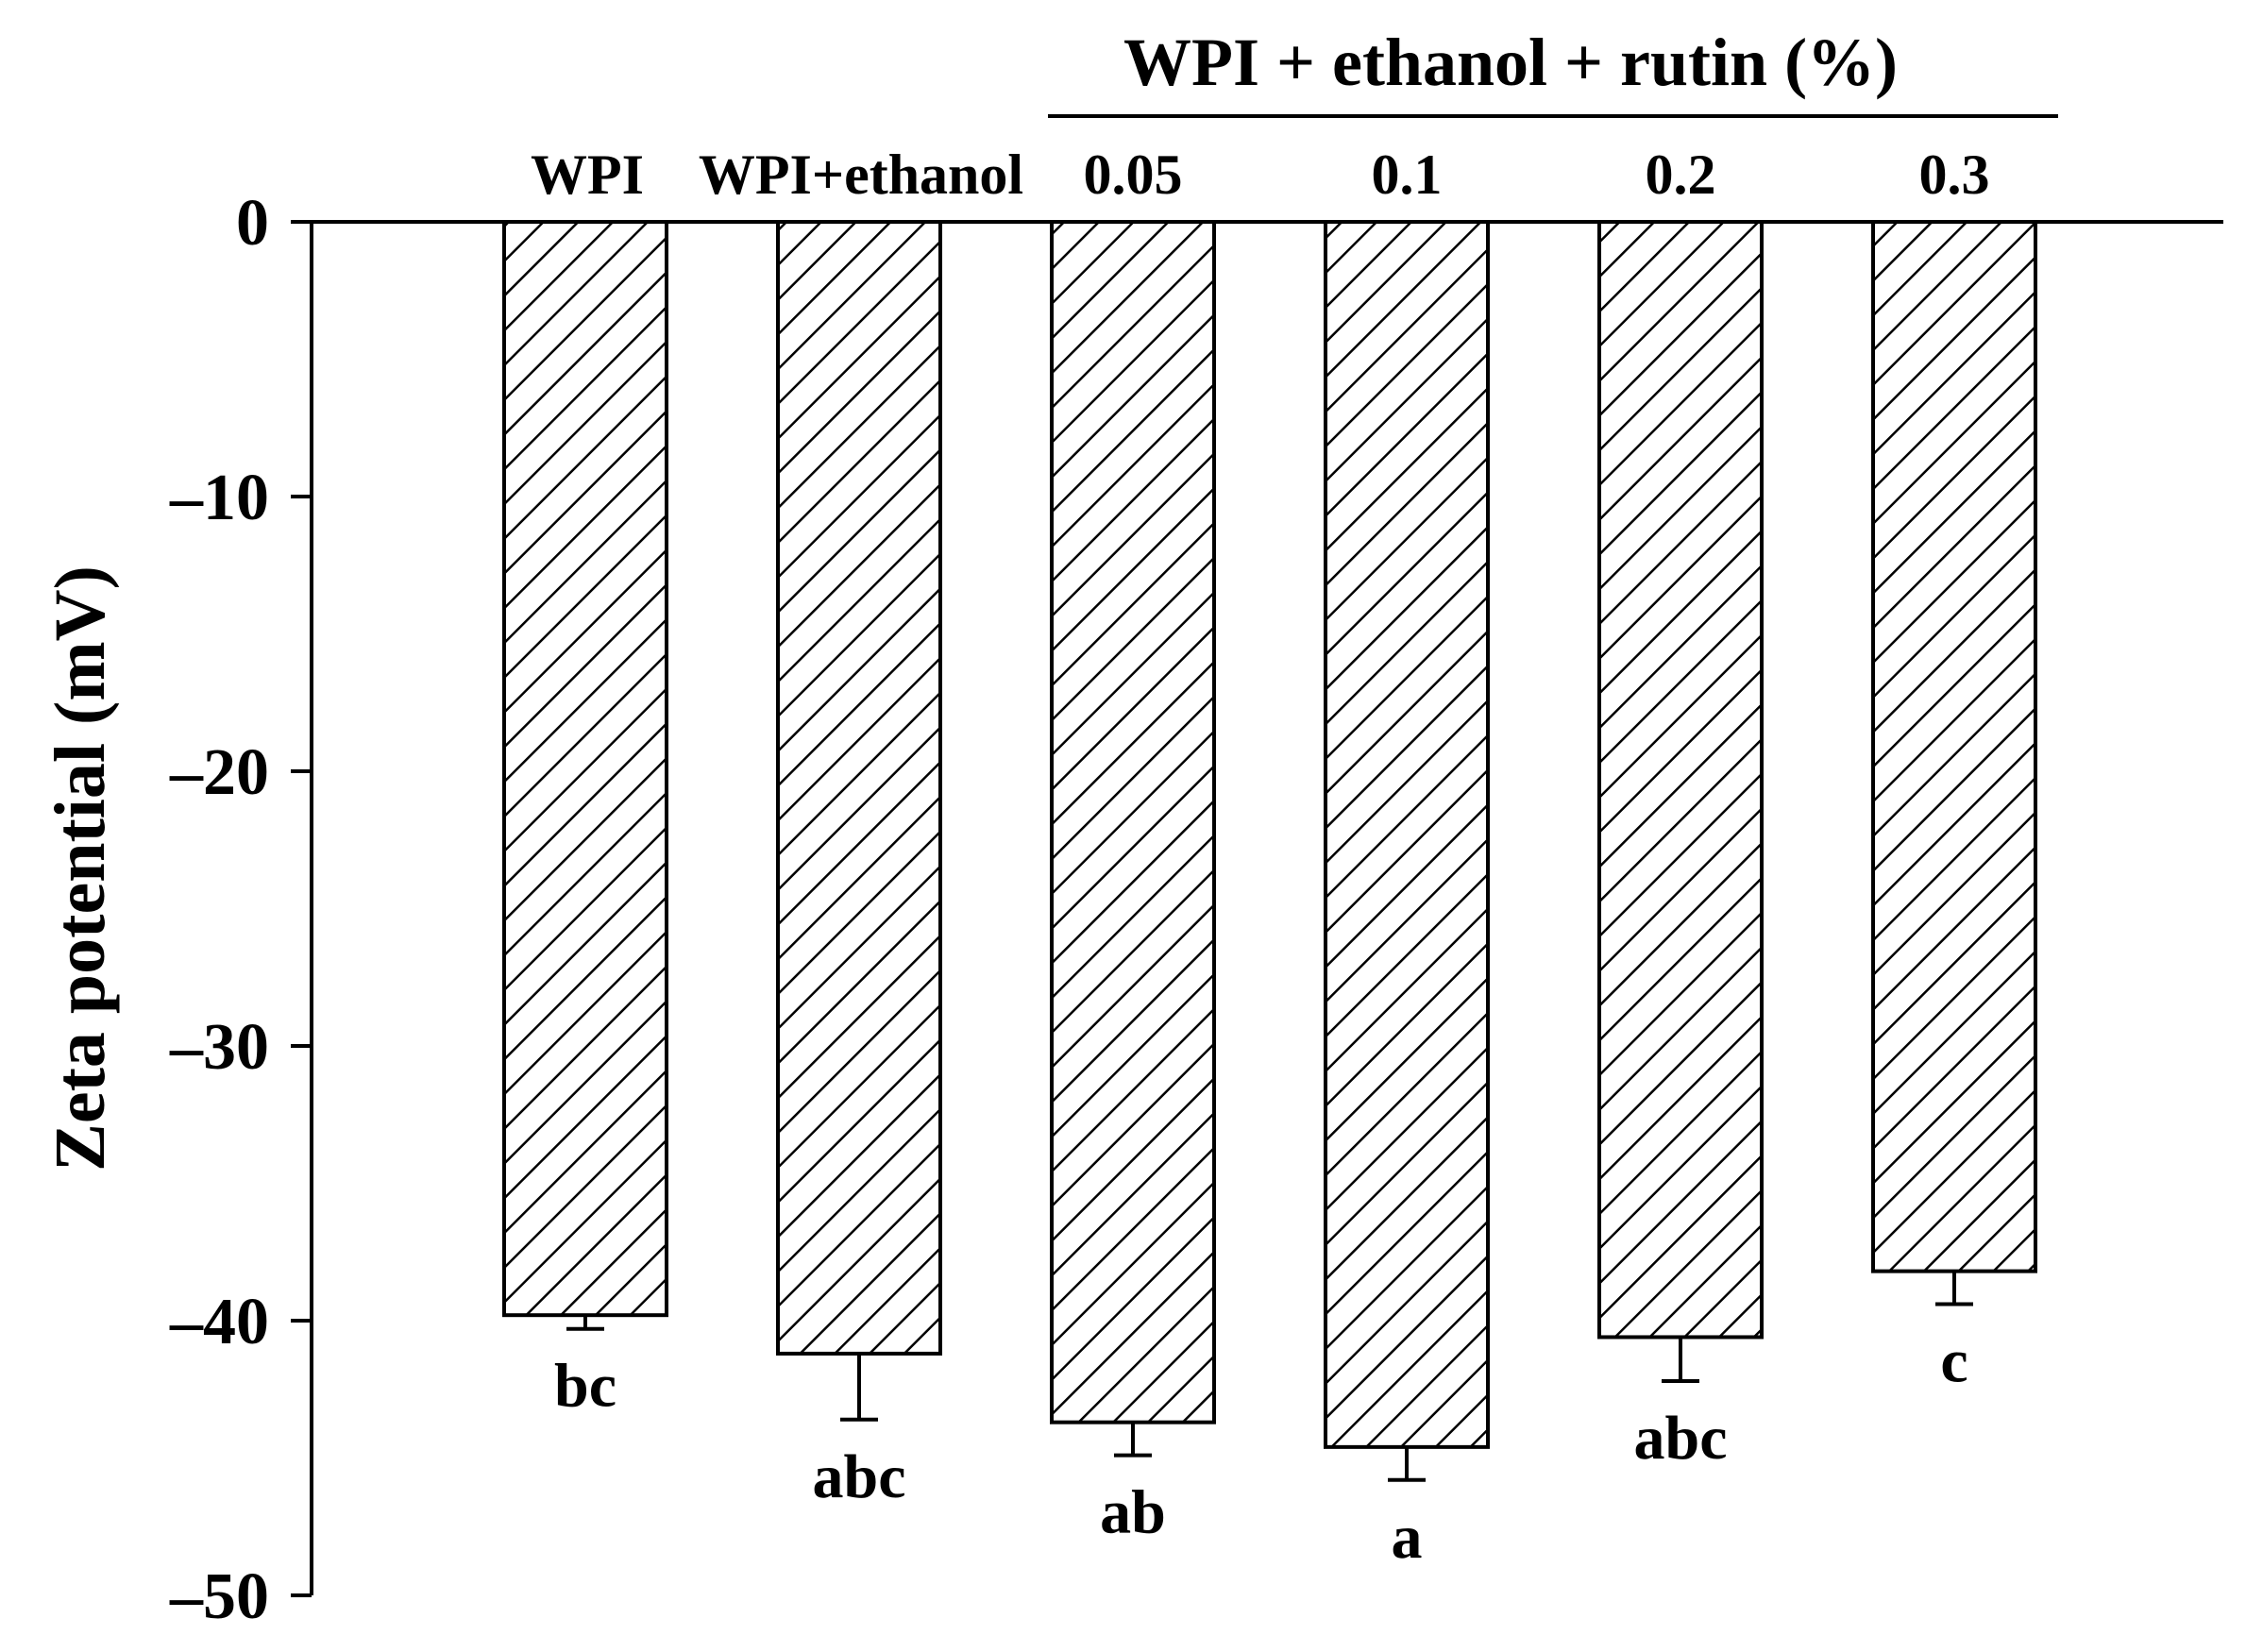  Describe the element at coordinates (585, 1386) in the screenshot. I see `significance-label: bc` at that location.